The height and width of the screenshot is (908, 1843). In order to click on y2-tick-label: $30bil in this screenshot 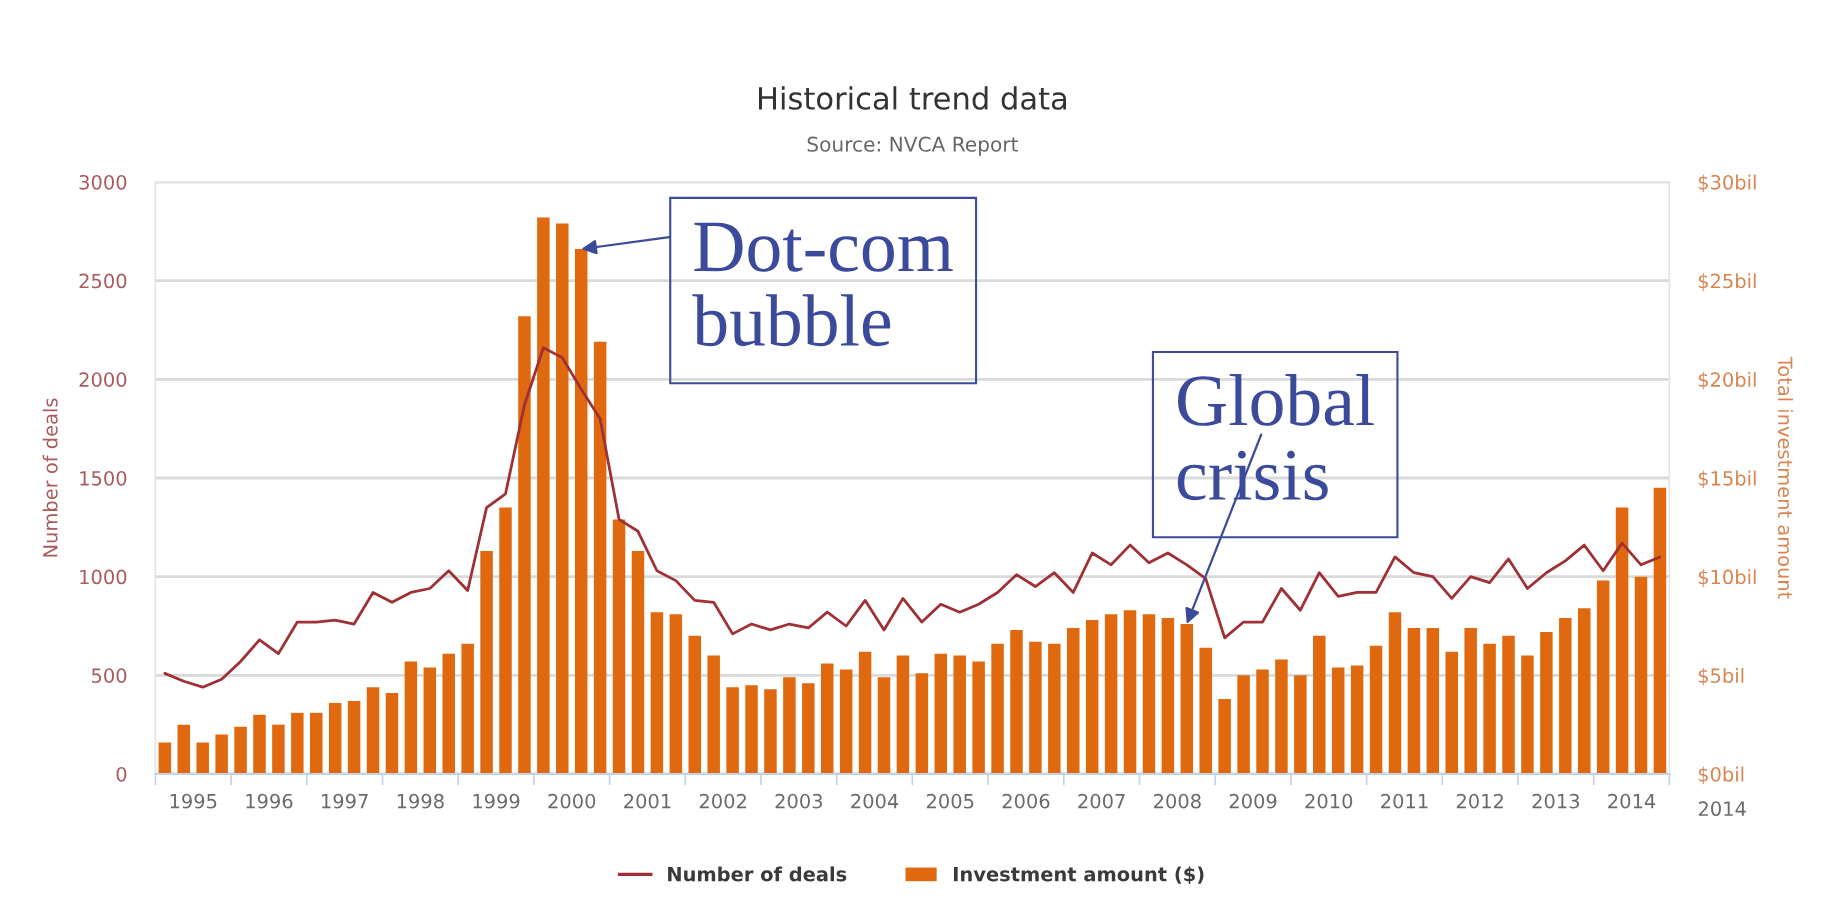, I will do `click(1727, 183)`.